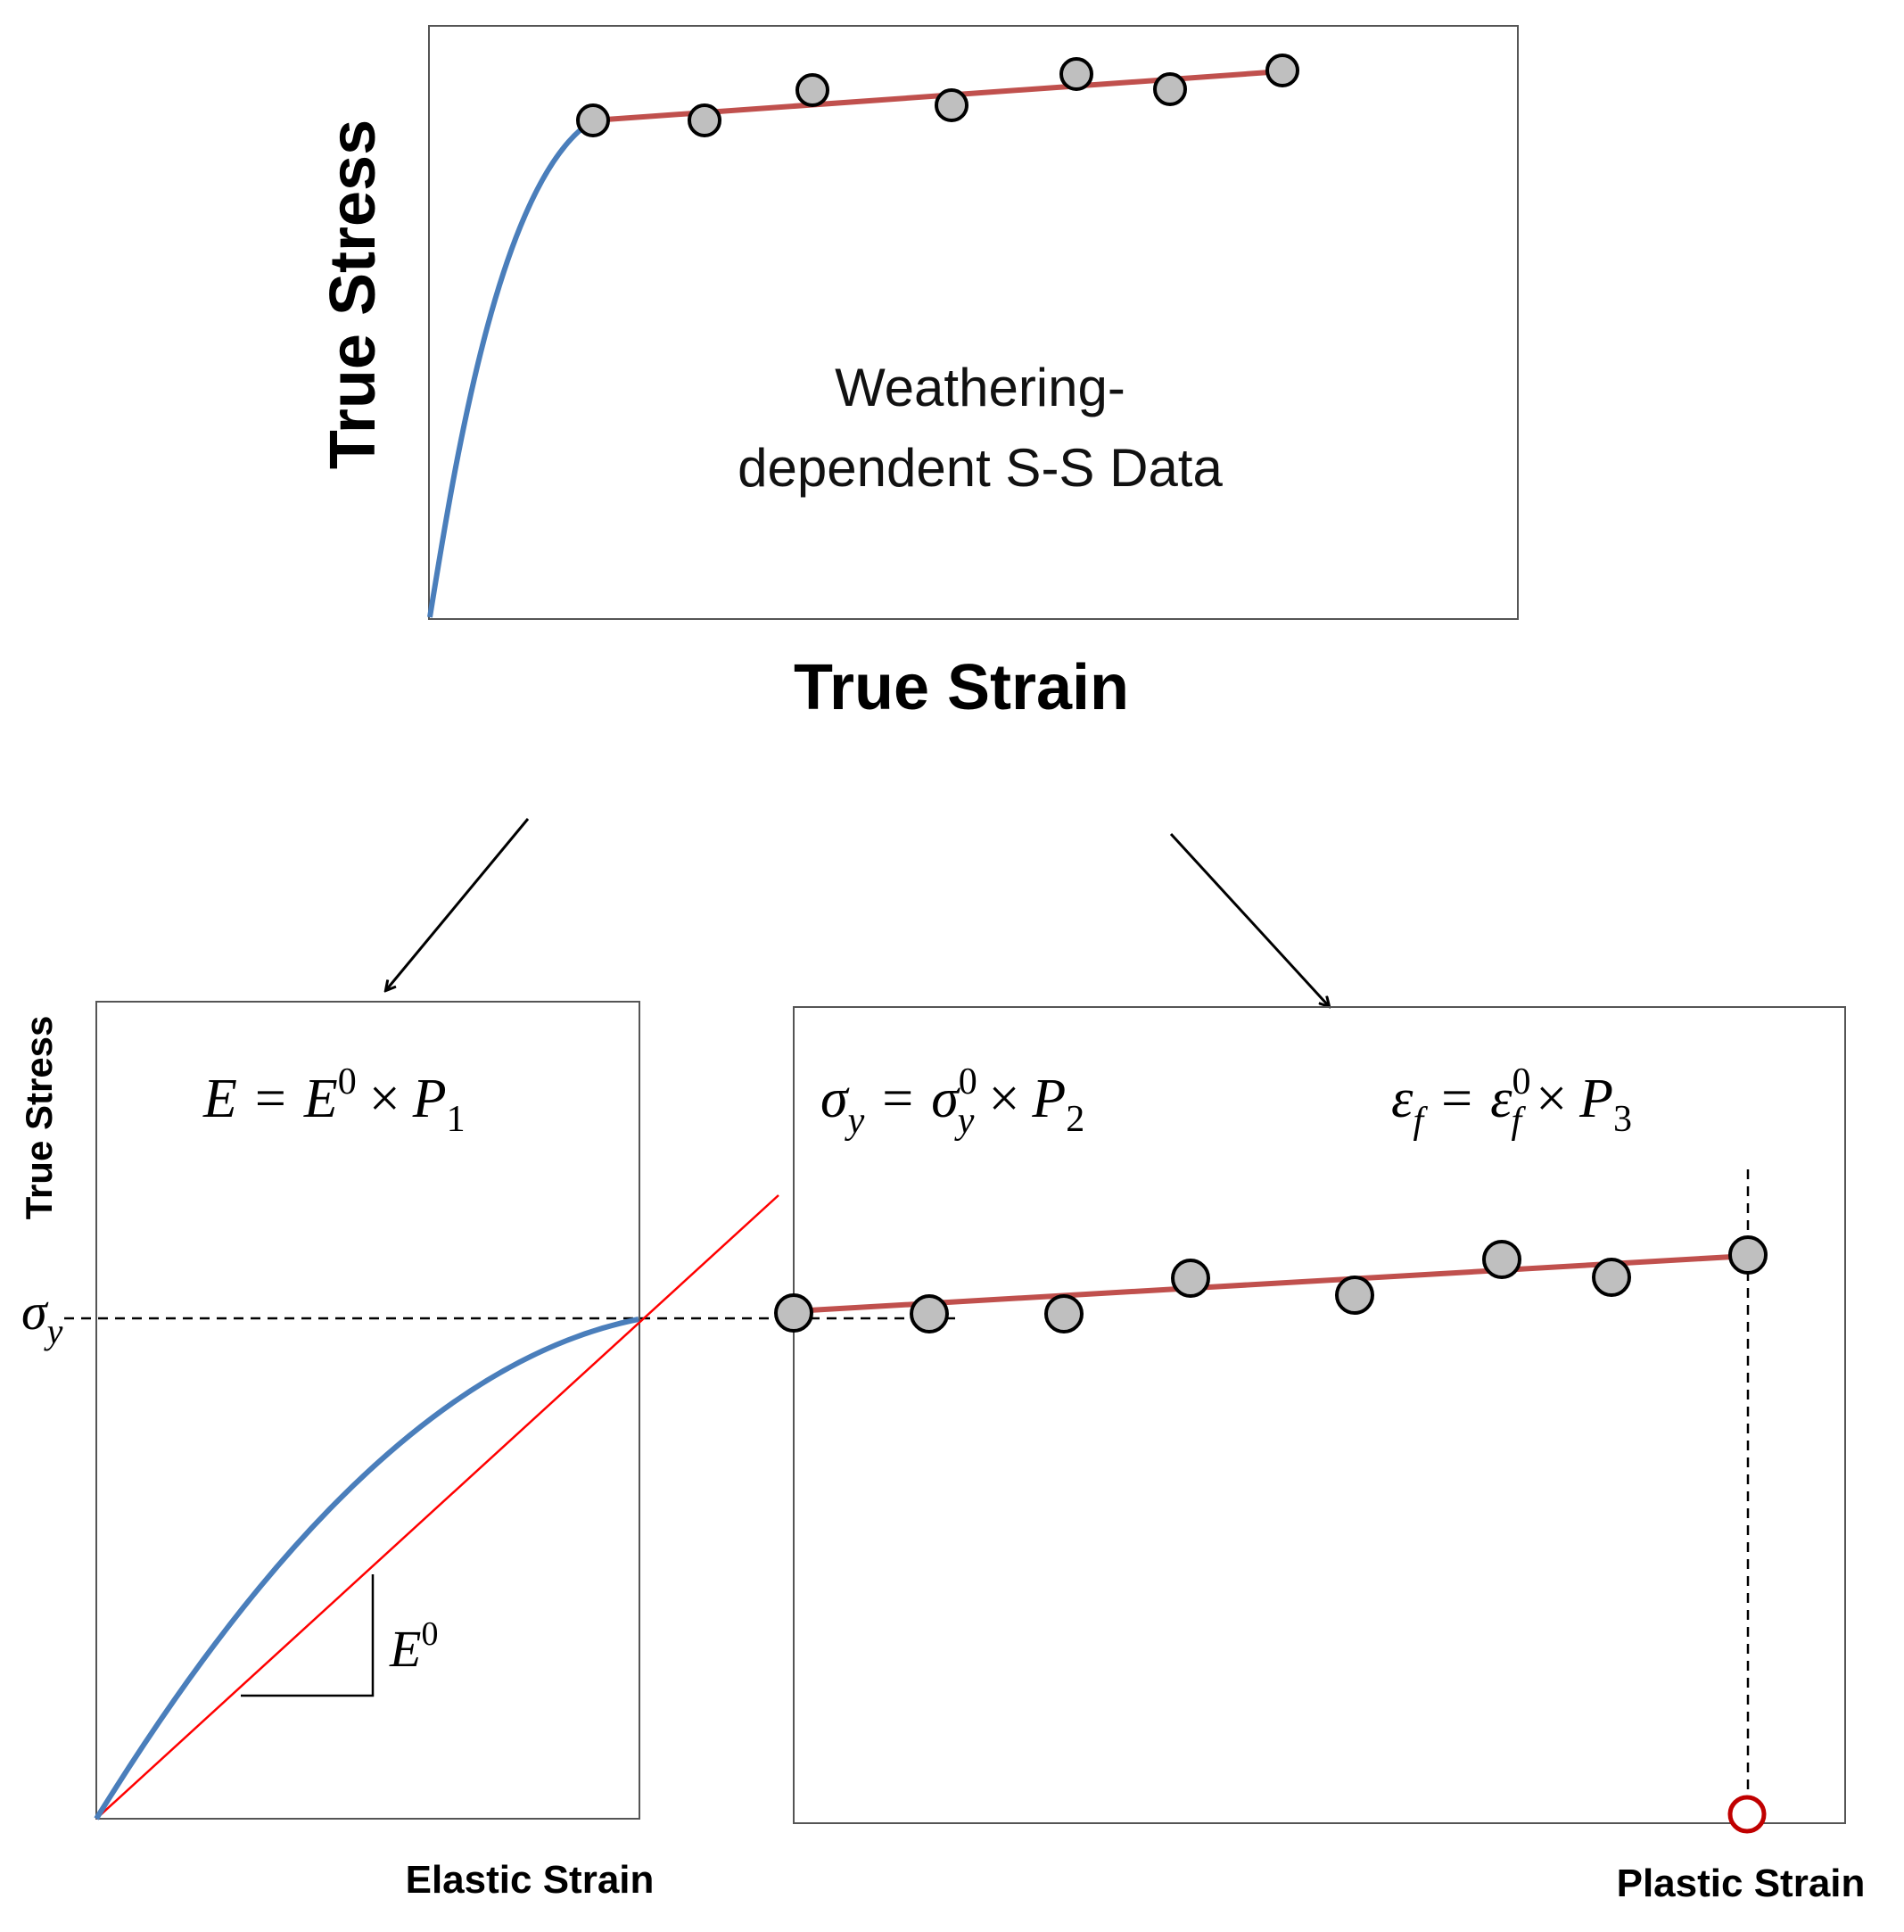  What do you see at coordinates (952, 1101) in the screenshot?
I see `sigma-equation: σy = σ0 y × P2` at bounding box center [952, 1101].